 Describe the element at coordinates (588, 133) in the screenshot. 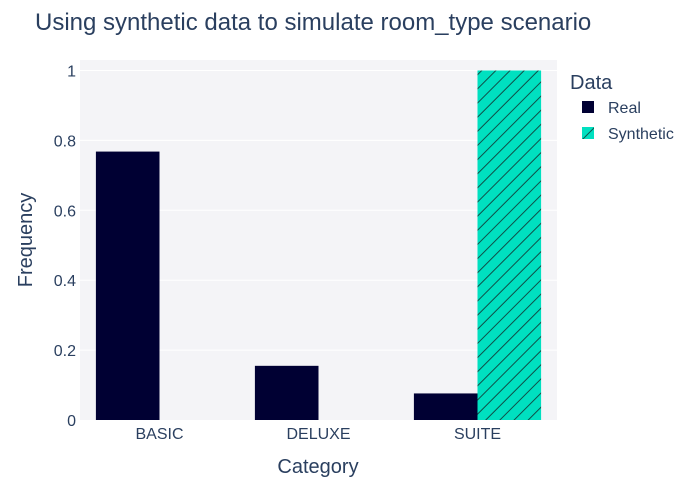

I see `legend-swatch-synthetic` at that location.